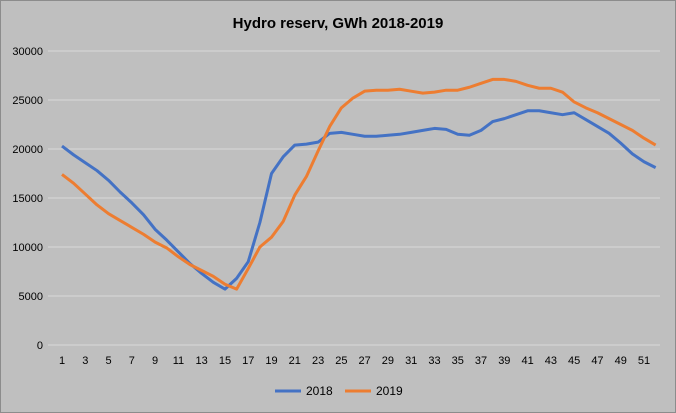 This screenshot has height=413, width=676. What do you see at coordinates (621, 361) in the screenshot?
I see `x-tick-label: 49` at bounding box center [621, 361].